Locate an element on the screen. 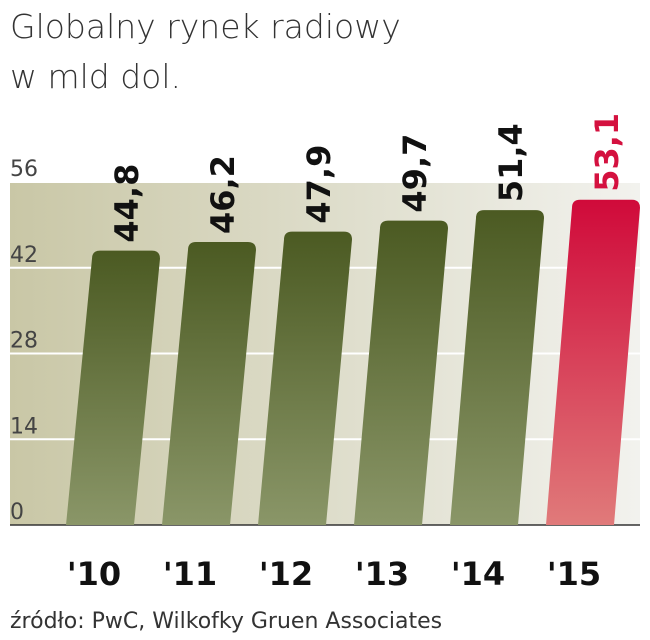 Image resolution: width=650 pixels, height=640 pixels. chart-subtitle: w mld dol. is located at coordinates (95, 76).